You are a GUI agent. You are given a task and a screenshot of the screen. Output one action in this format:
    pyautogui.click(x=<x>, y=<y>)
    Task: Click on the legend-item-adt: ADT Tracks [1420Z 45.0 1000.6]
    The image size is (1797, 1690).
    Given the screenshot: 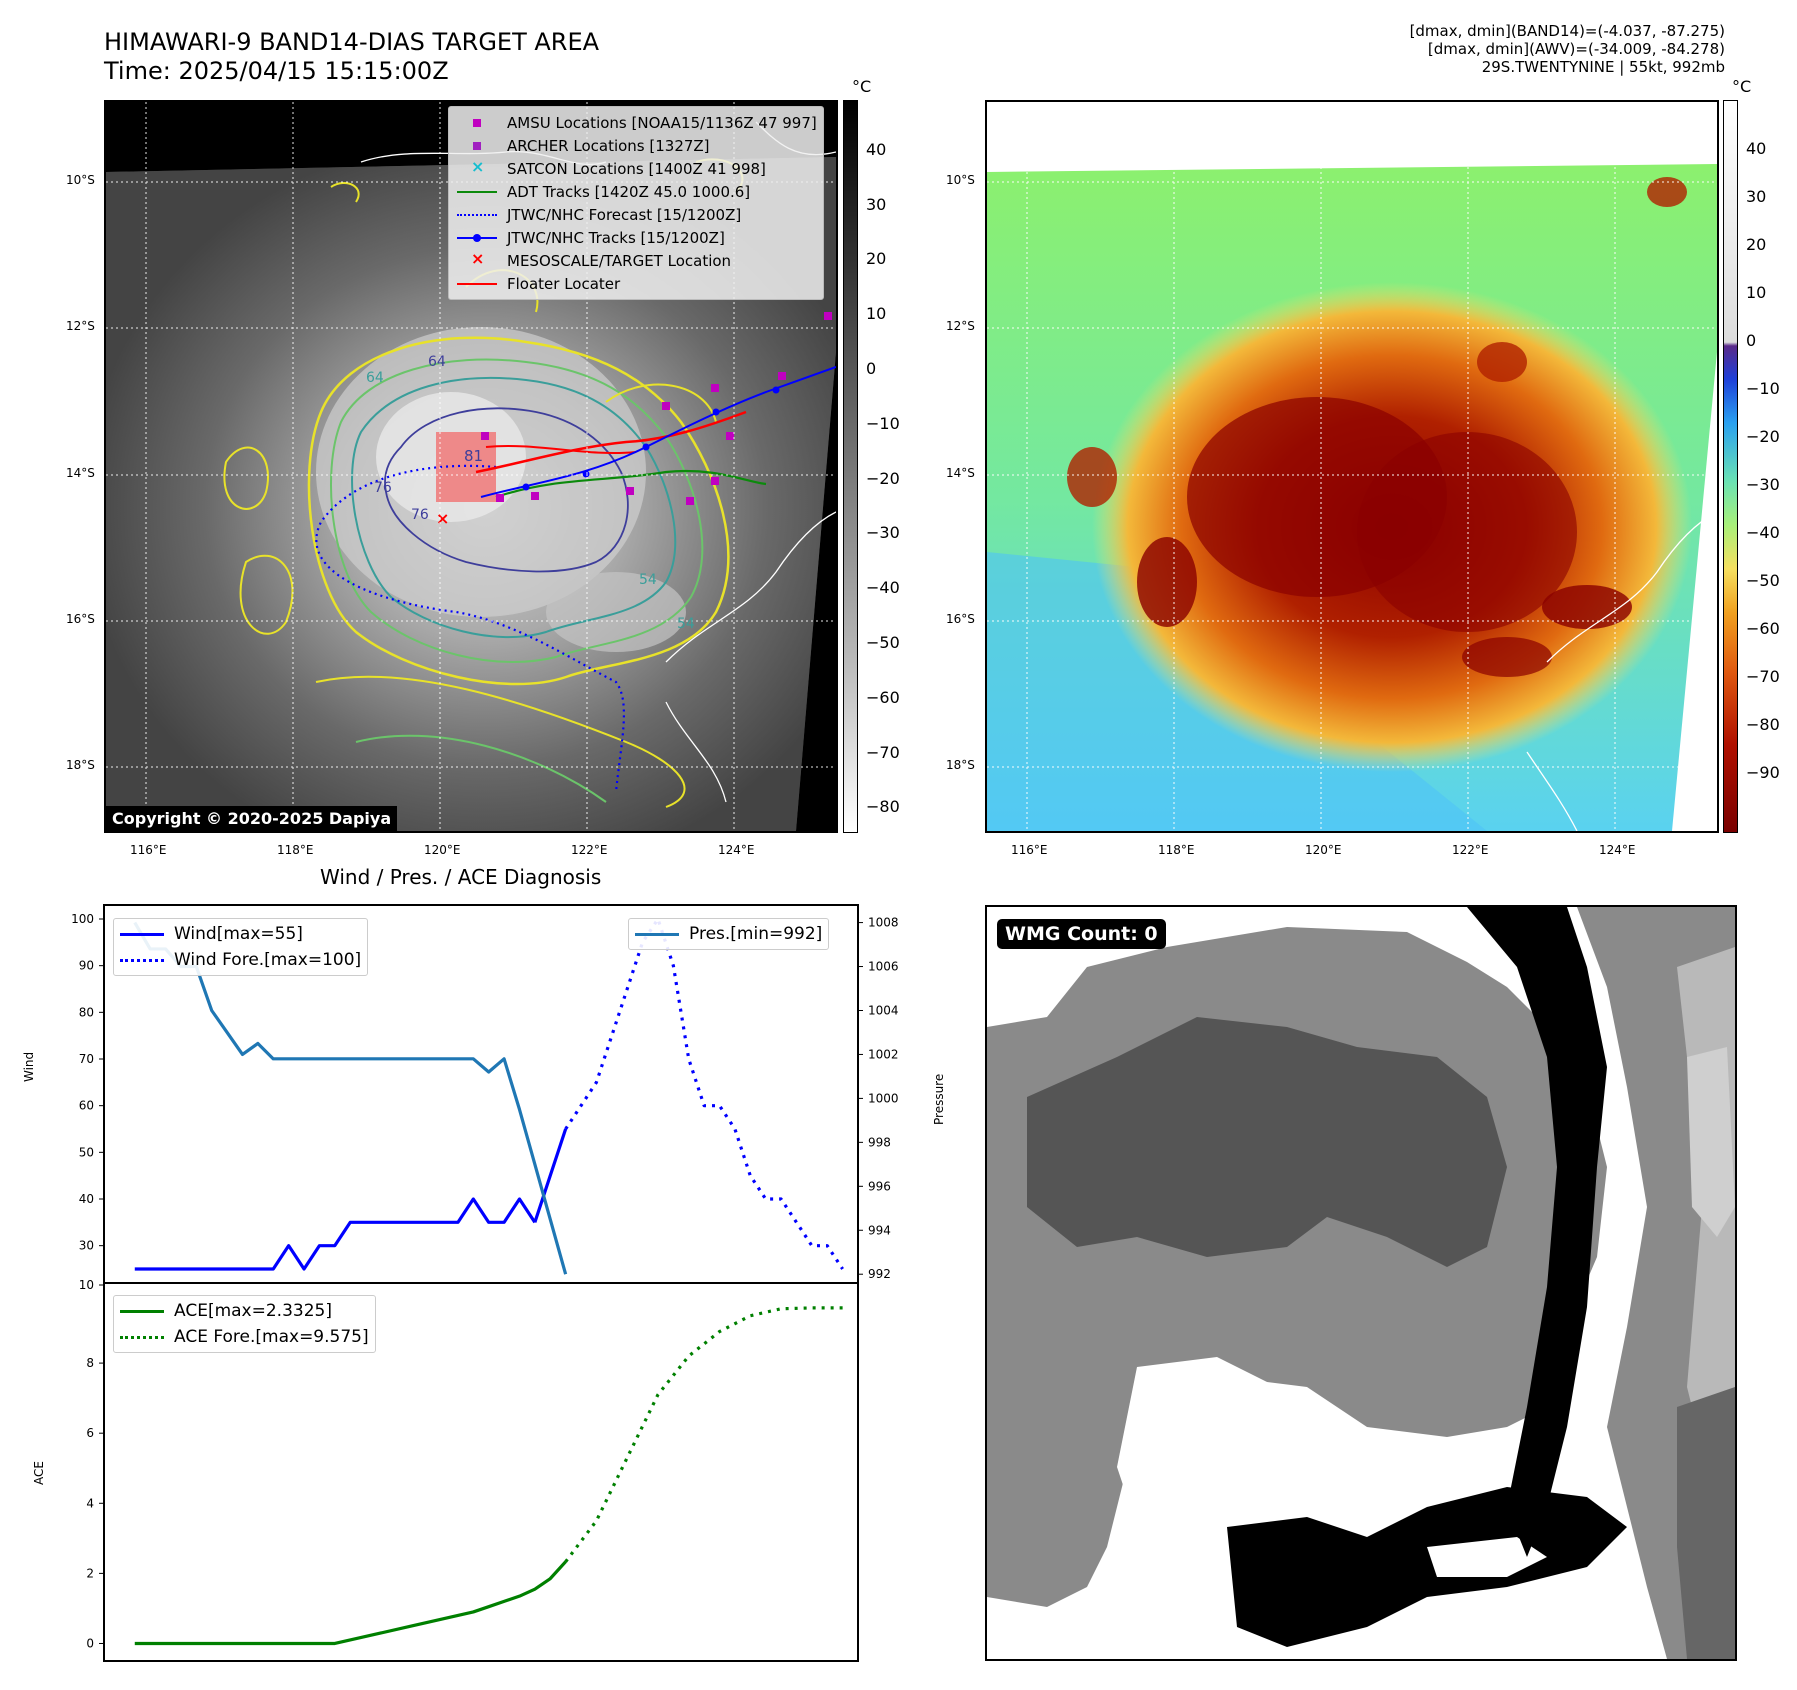 What is the action you would take?
    pyautogui.click(x=636, y=191)
    